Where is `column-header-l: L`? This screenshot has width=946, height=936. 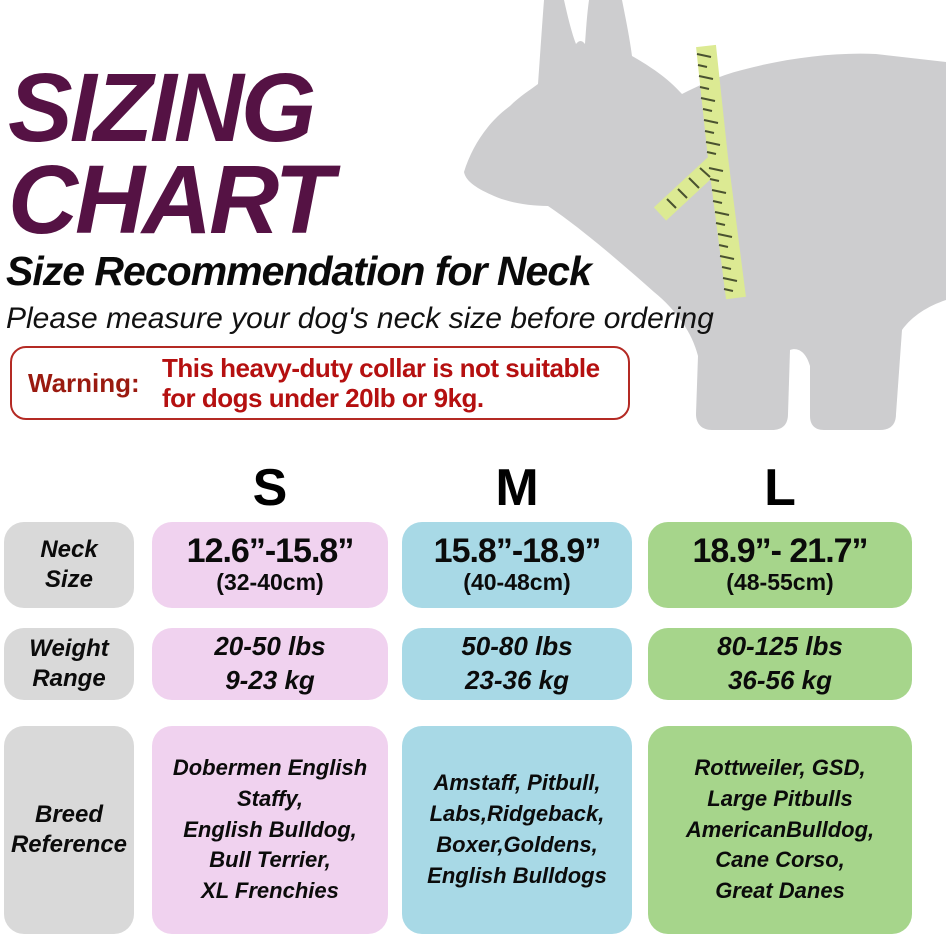 column-header-l: L is located at coordinates (780, 488).